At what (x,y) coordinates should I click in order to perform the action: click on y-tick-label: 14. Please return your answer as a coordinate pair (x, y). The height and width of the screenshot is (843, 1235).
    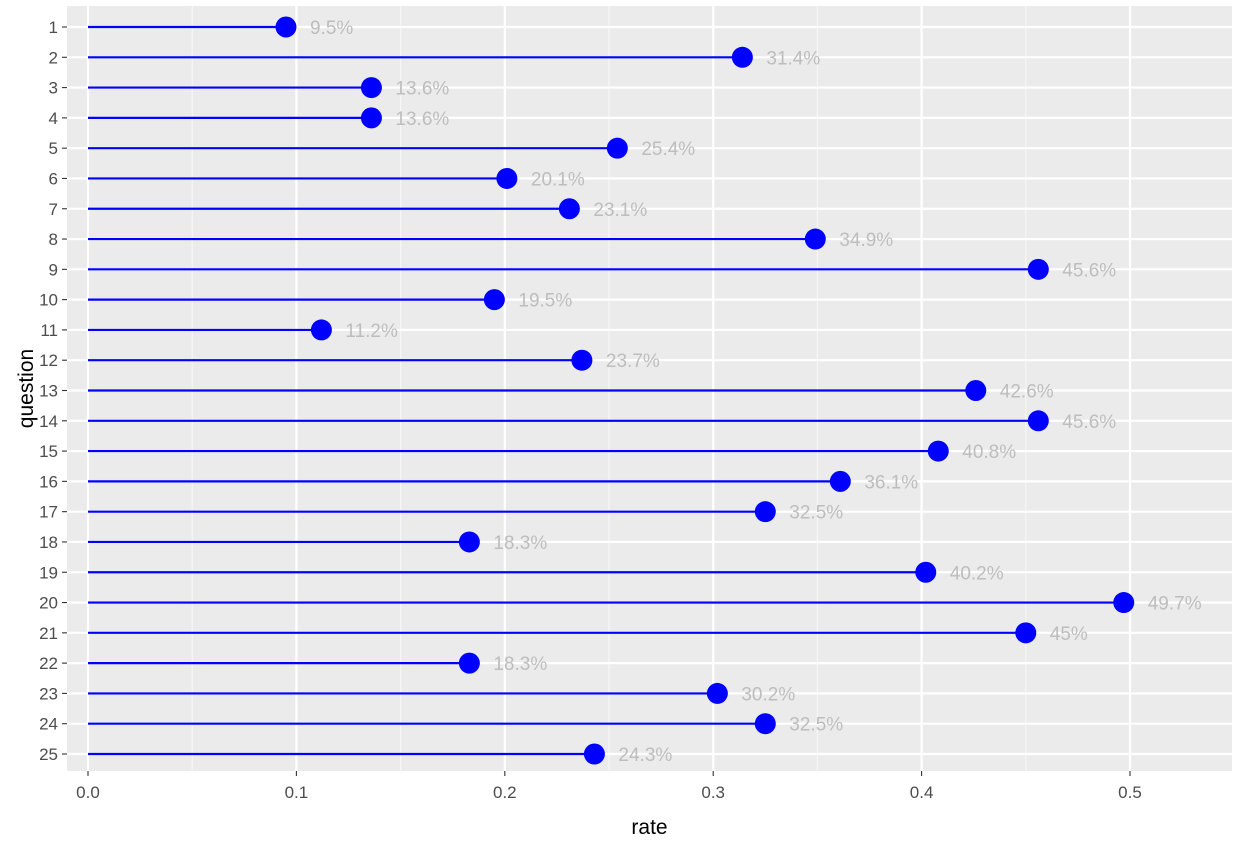
    Looking at the image, I should click on (48, 421).